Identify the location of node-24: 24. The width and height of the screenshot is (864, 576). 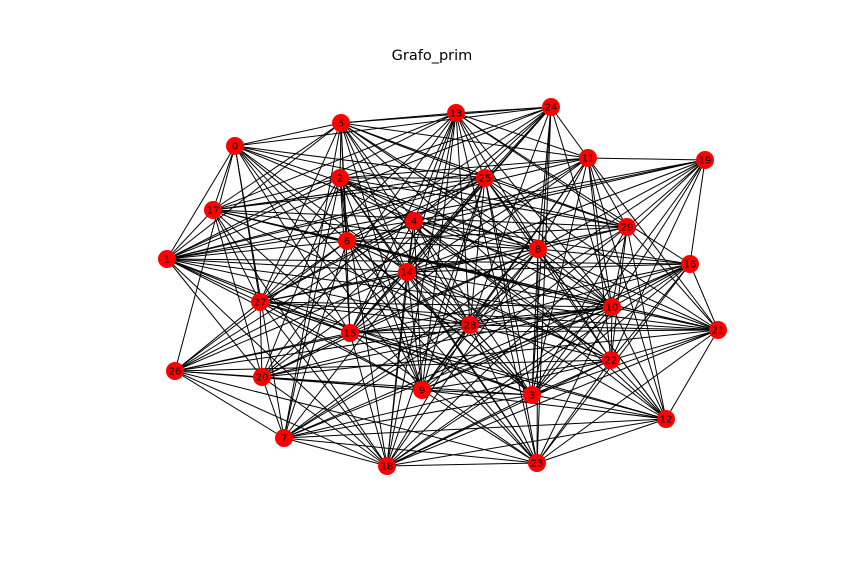
(551, 107).